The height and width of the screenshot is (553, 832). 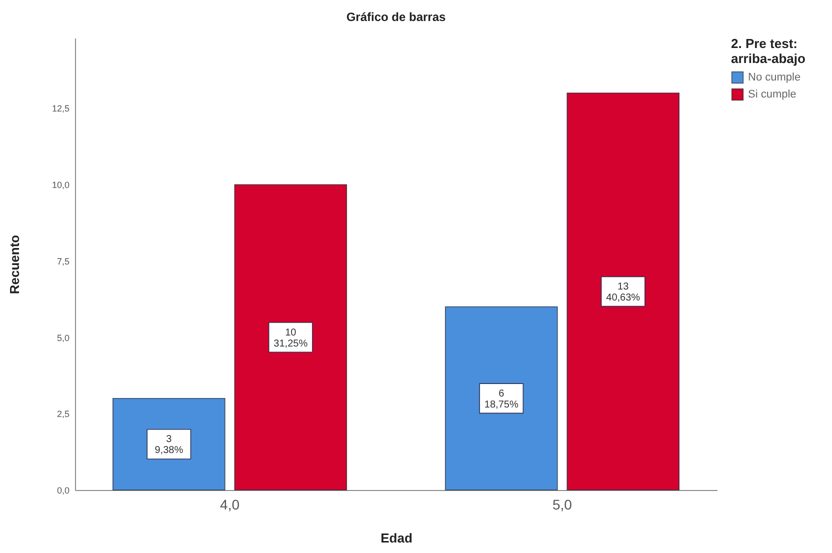 I want to click on chart-title: Gráfico de barras, so click(x=396, y=17).